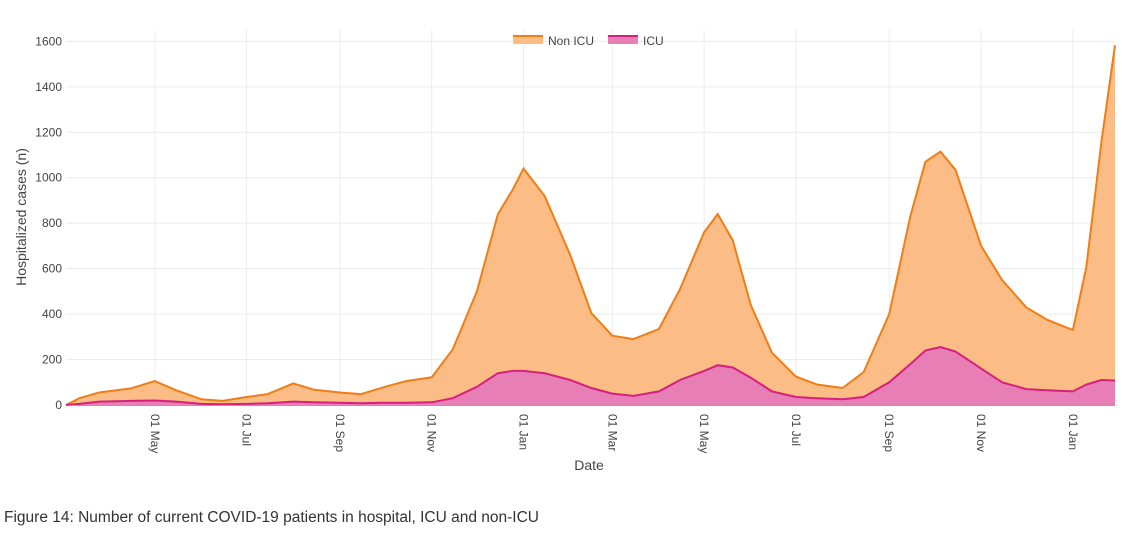  Describe the element at coordinates (653, 41) in the screenshot. I see `legend-icu-label: ICU` at that location.